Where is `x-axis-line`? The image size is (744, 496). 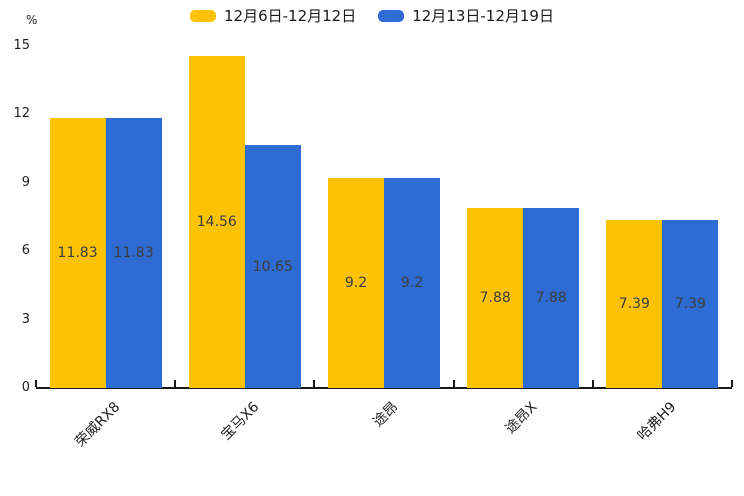 x-axis-line is located at coordinates (384, 388).